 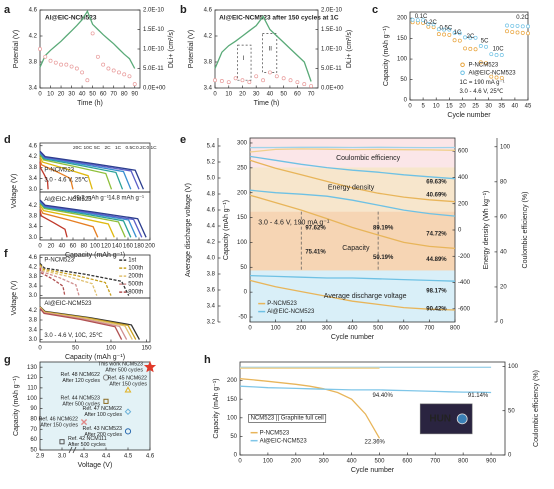 I want to click on x-tick-label: 300, so click(x=327, y=329).